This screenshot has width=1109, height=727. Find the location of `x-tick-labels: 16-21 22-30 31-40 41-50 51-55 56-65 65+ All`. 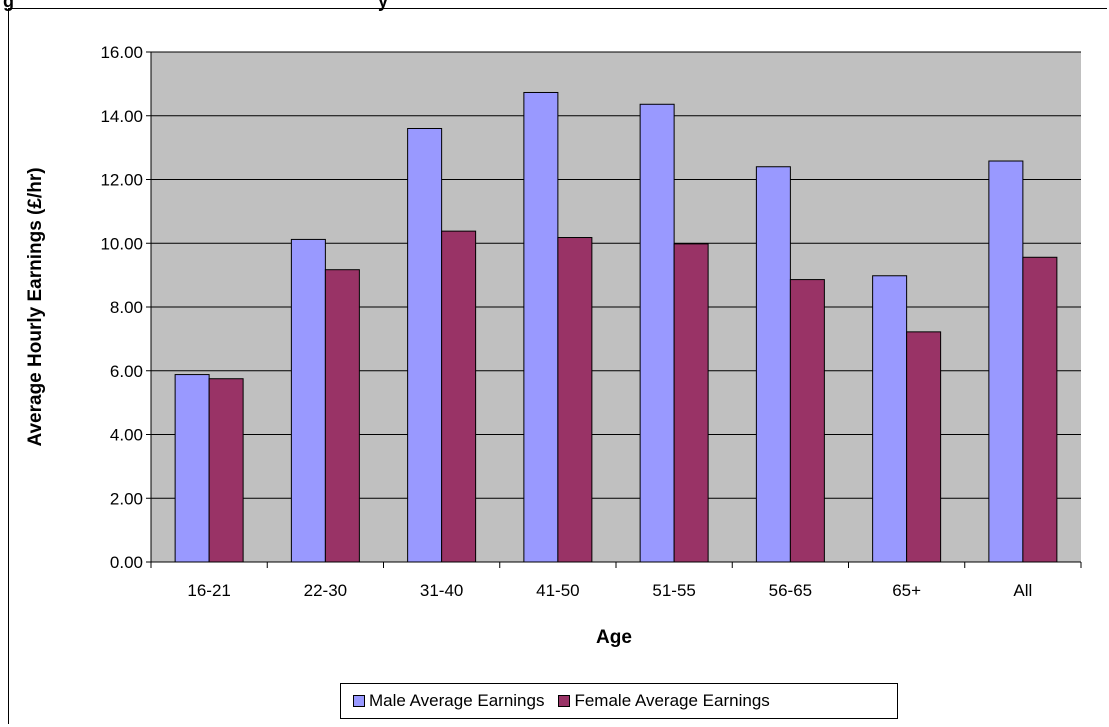

x-tick-labels: 16-21 22-30 31-40 41-50 51-55 56-65 65+ All is located at coordinates (609, 590).